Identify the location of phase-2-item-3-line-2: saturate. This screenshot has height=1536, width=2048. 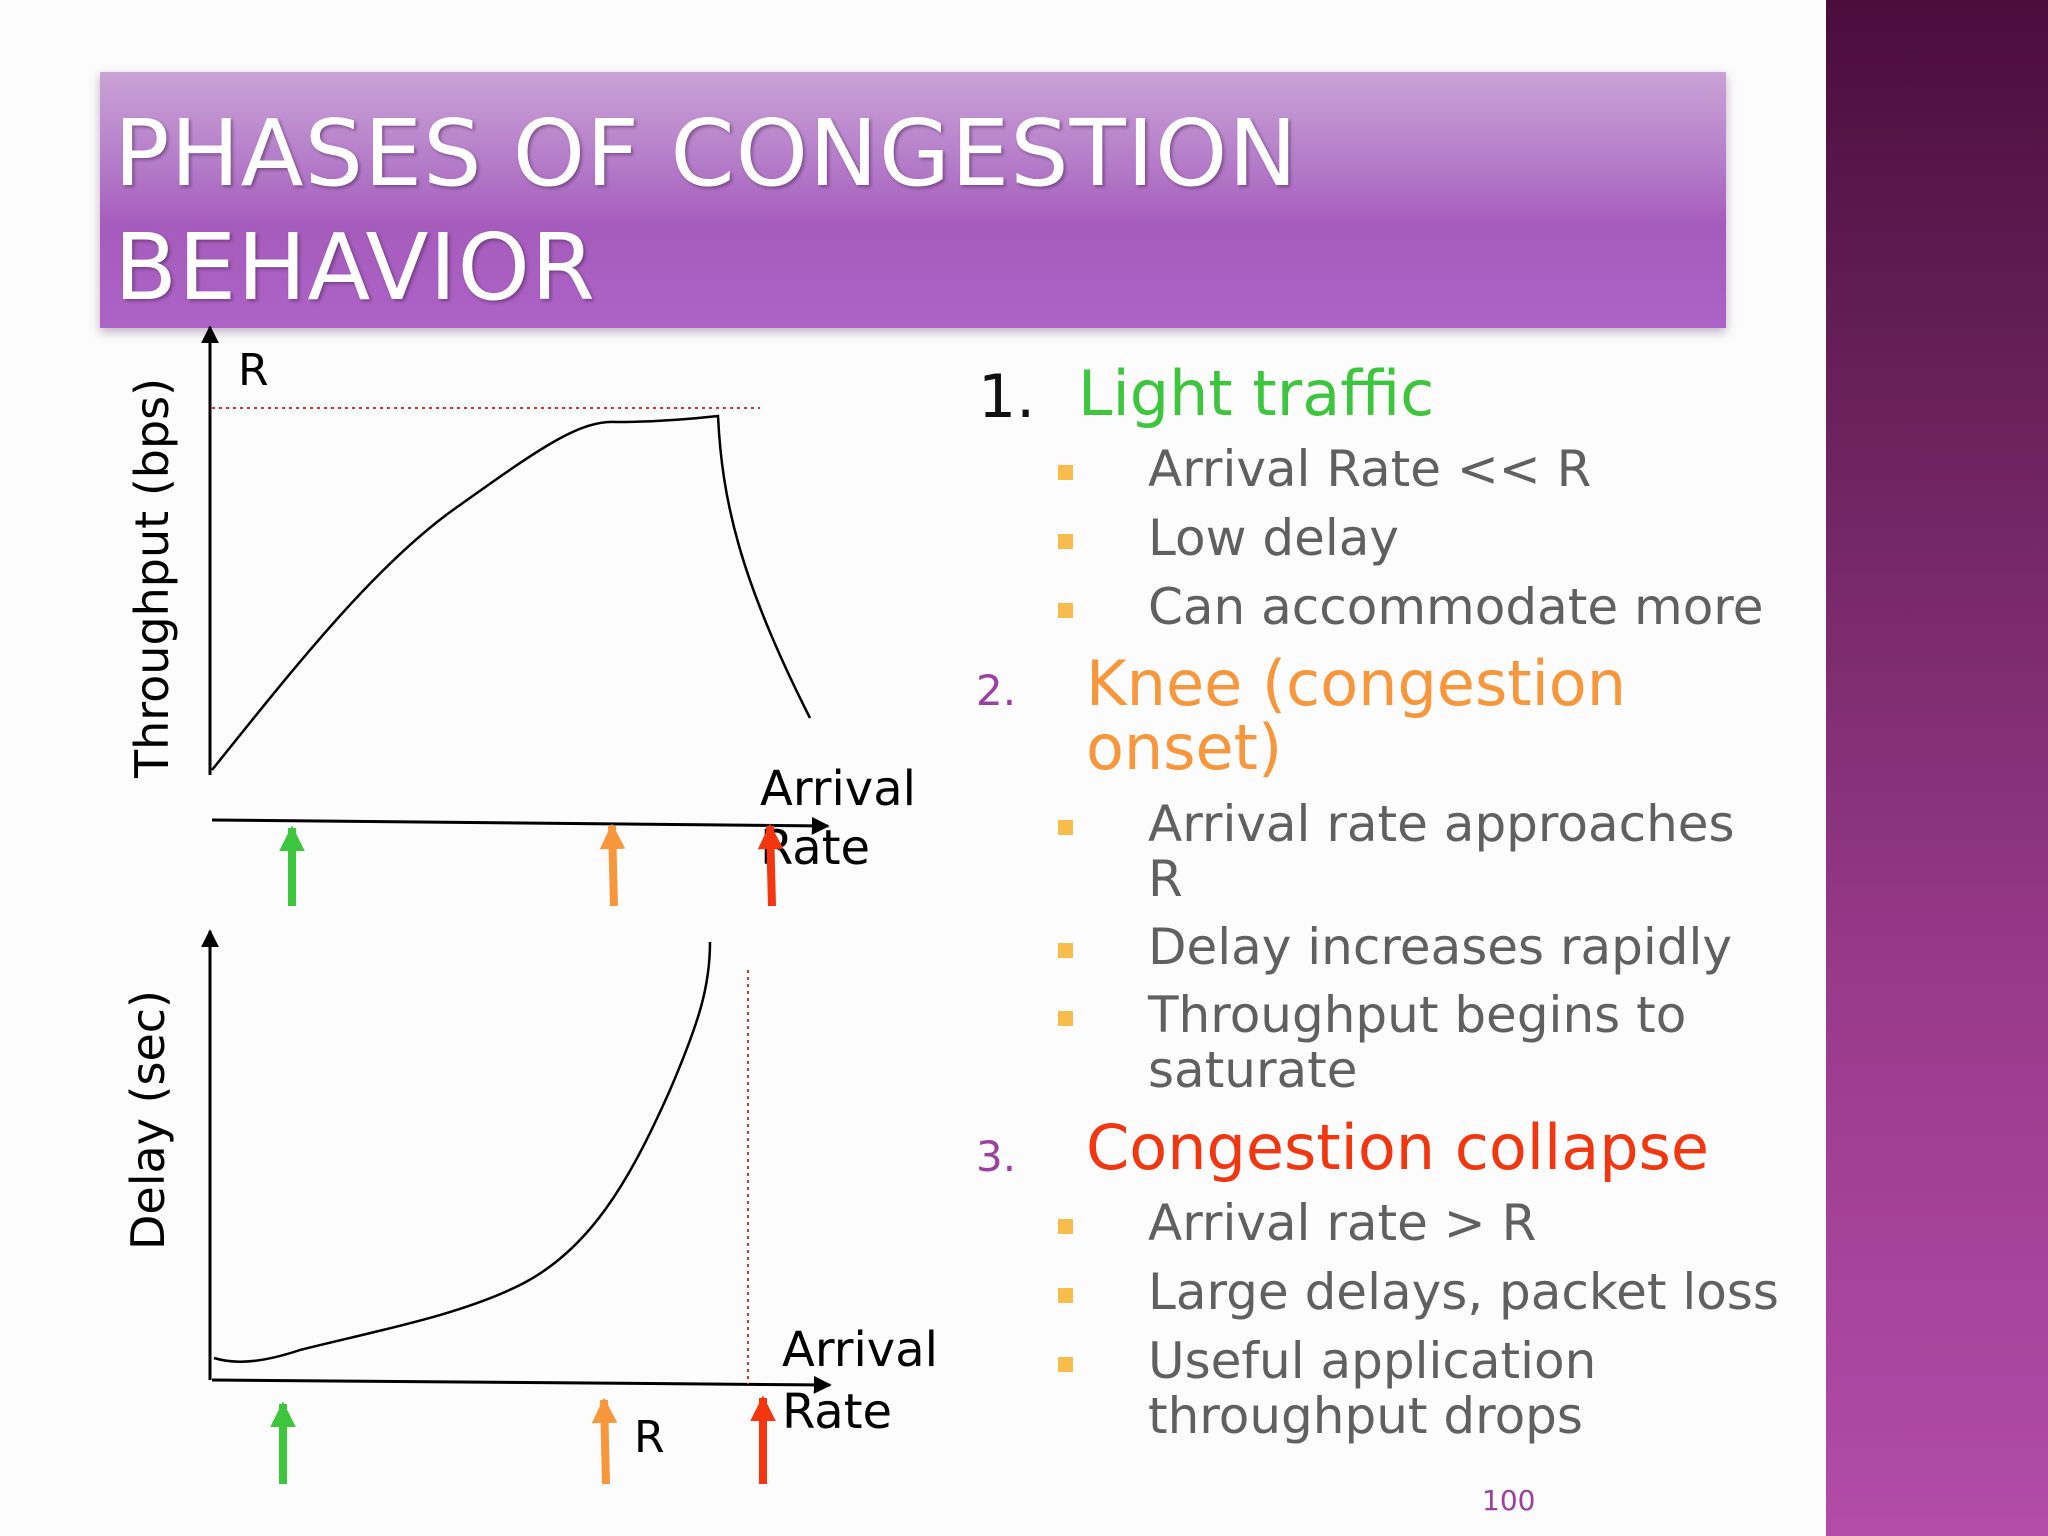
(1253, 1070).